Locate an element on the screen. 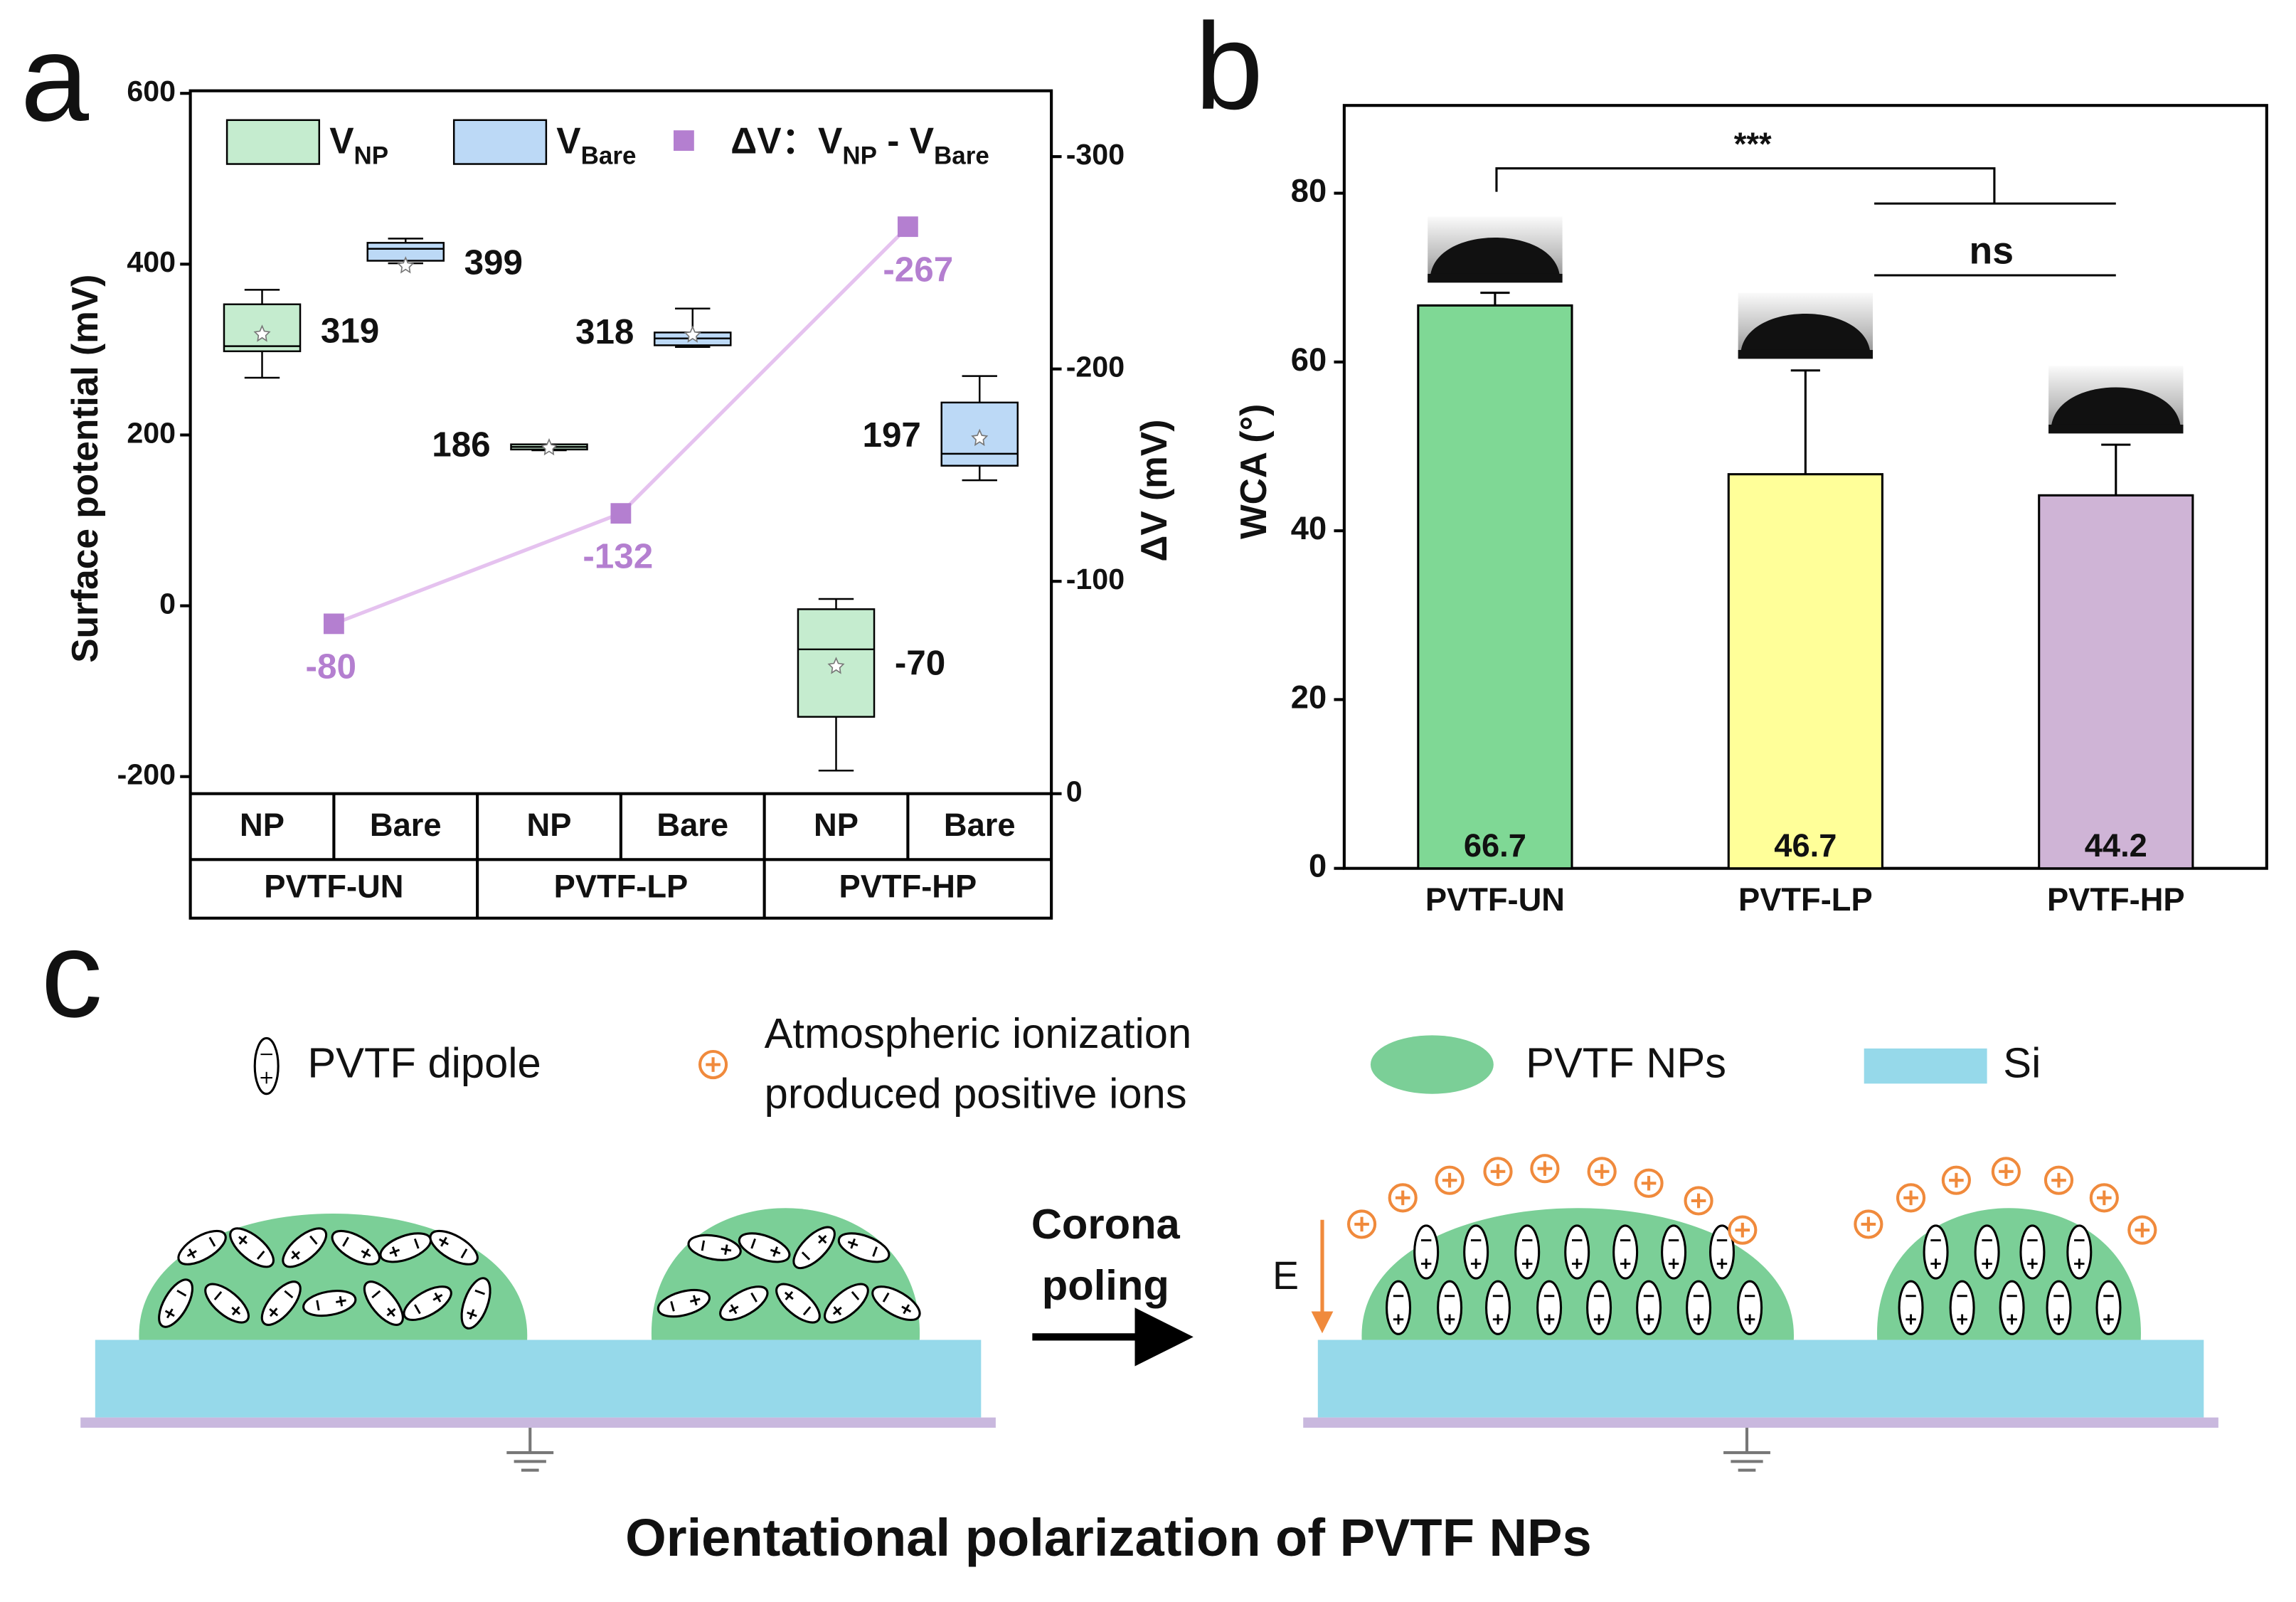 The height and width of the screenshot is (1602, 2296). legend-entry: VNP is located at coordinates (359, 144).